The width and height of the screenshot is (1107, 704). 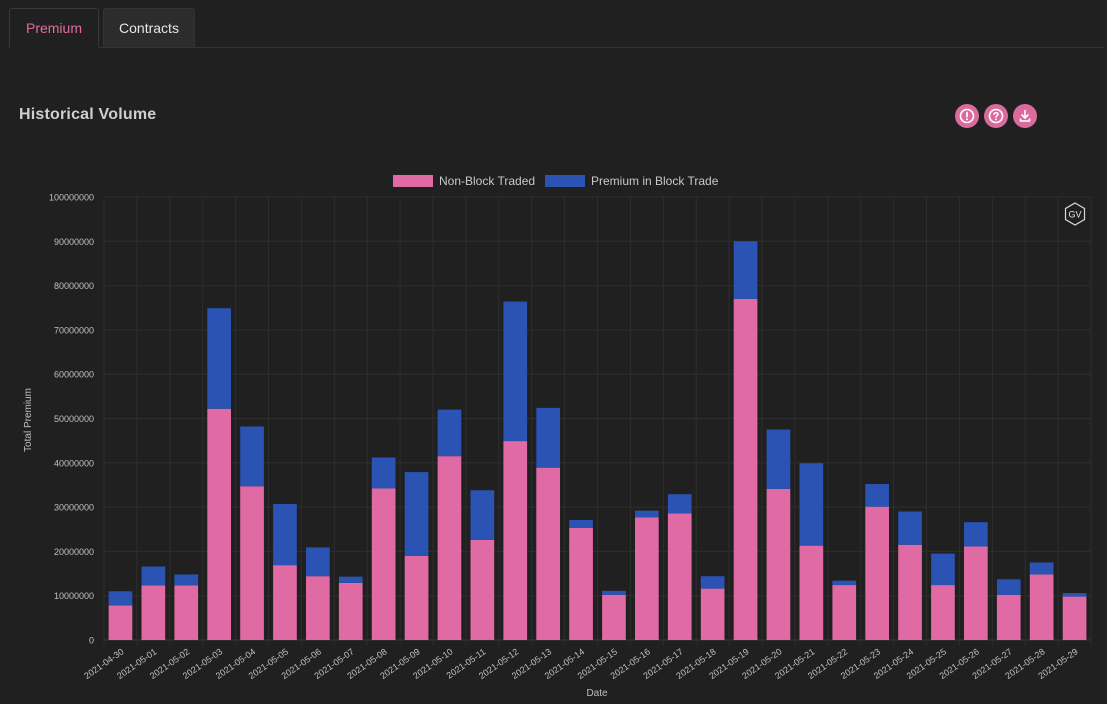 I want to click on tab-bar-divider, so click(x=556, y=47).